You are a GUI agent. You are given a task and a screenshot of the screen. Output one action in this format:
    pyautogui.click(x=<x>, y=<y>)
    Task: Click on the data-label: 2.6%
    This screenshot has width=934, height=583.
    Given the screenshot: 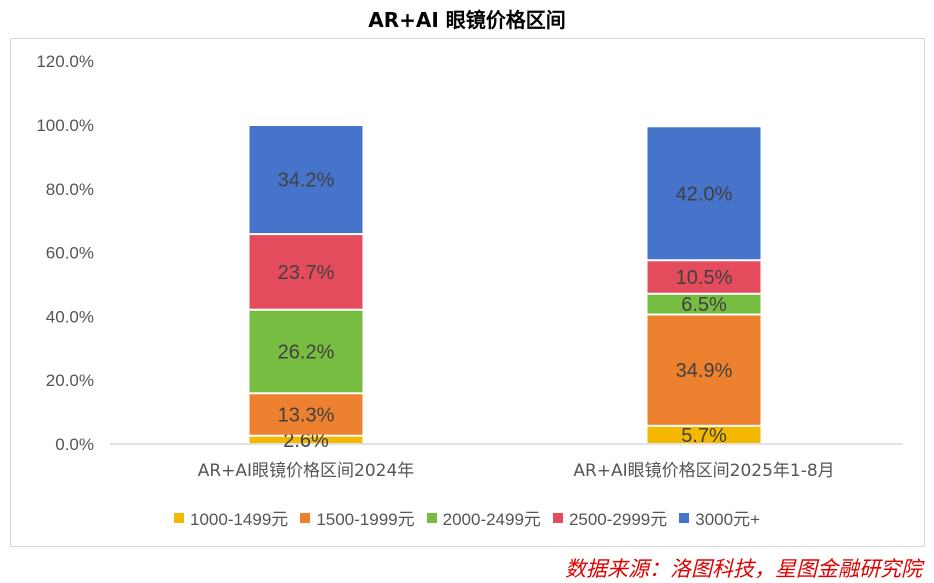 What is the action you would take?
    pyautogui.click(x=306, y=441)
    